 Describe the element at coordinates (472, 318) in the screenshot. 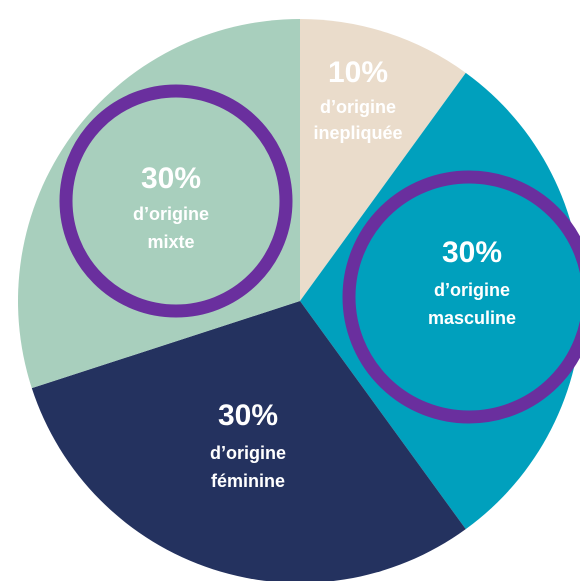

I see `slice-category-label: masculine` at that location.